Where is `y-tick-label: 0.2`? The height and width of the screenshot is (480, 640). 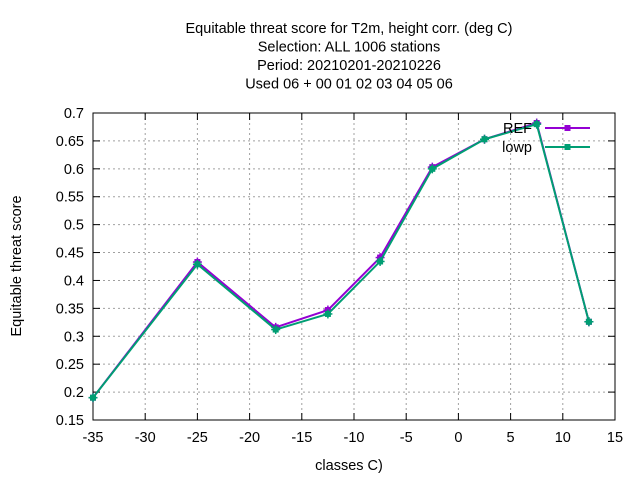 y-tick-label: 0.2 is located at coordinates (74, 393).